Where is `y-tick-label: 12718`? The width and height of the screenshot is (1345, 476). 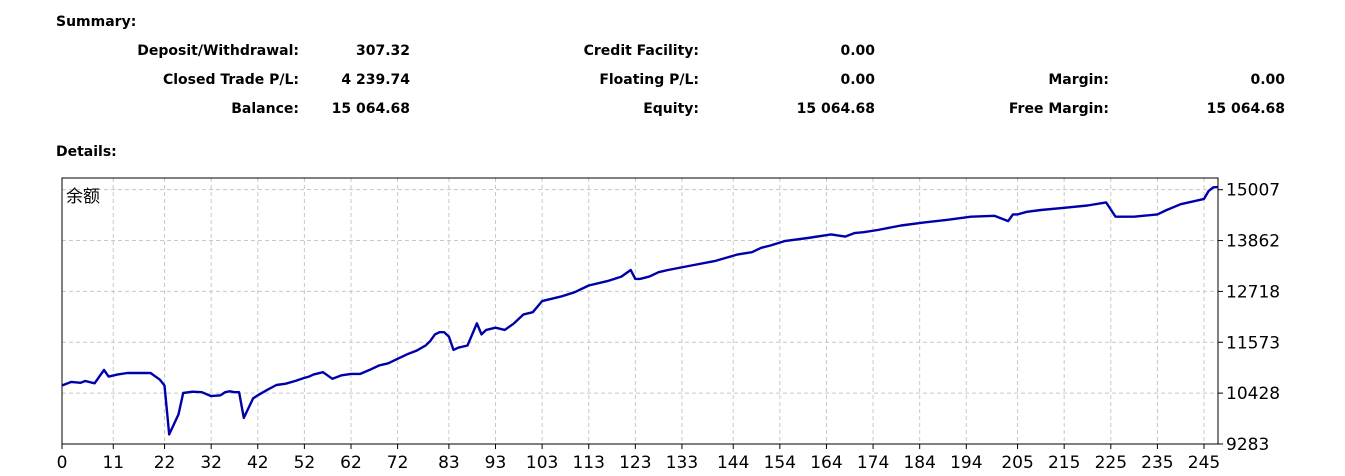 y-tick-label: 12718 is located at coordinates (1253, 292).